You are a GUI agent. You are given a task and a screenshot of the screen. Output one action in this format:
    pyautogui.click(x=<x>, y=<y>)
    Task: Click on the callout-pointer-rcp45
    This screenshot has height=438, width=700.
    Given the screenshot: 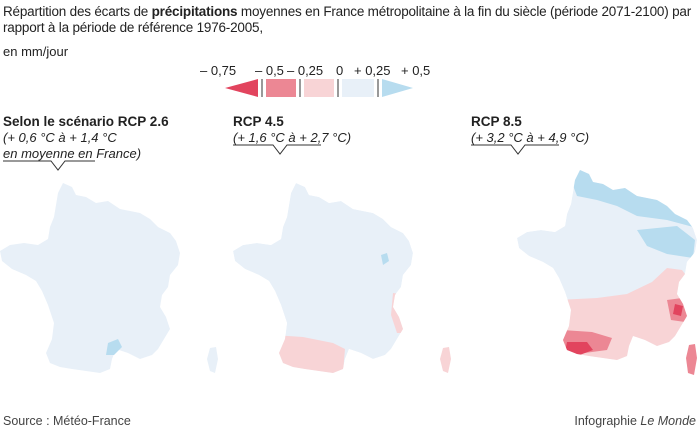 What is the action you would take?
    pyautogui.click(x=277, y=149)
    